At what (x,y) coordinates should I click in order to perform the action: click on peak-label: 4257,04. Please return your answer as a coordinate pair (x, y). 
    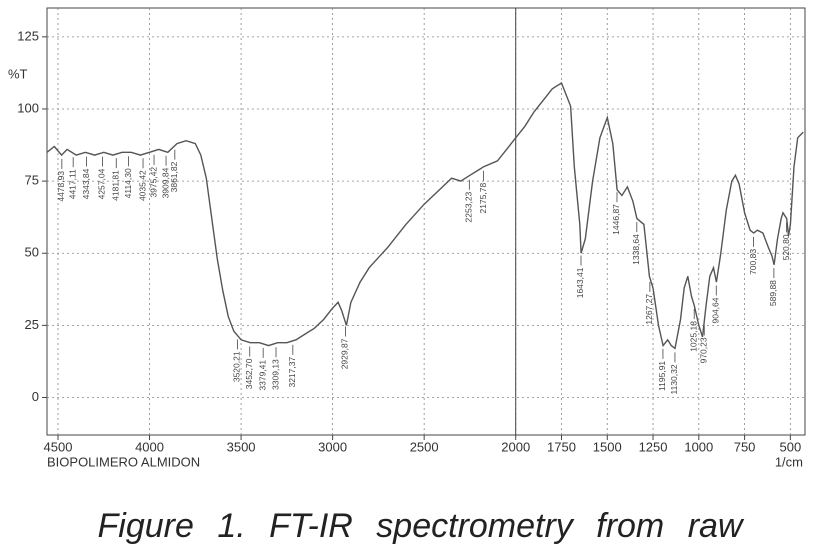
    Looking at the image, I should click on (102, 183).